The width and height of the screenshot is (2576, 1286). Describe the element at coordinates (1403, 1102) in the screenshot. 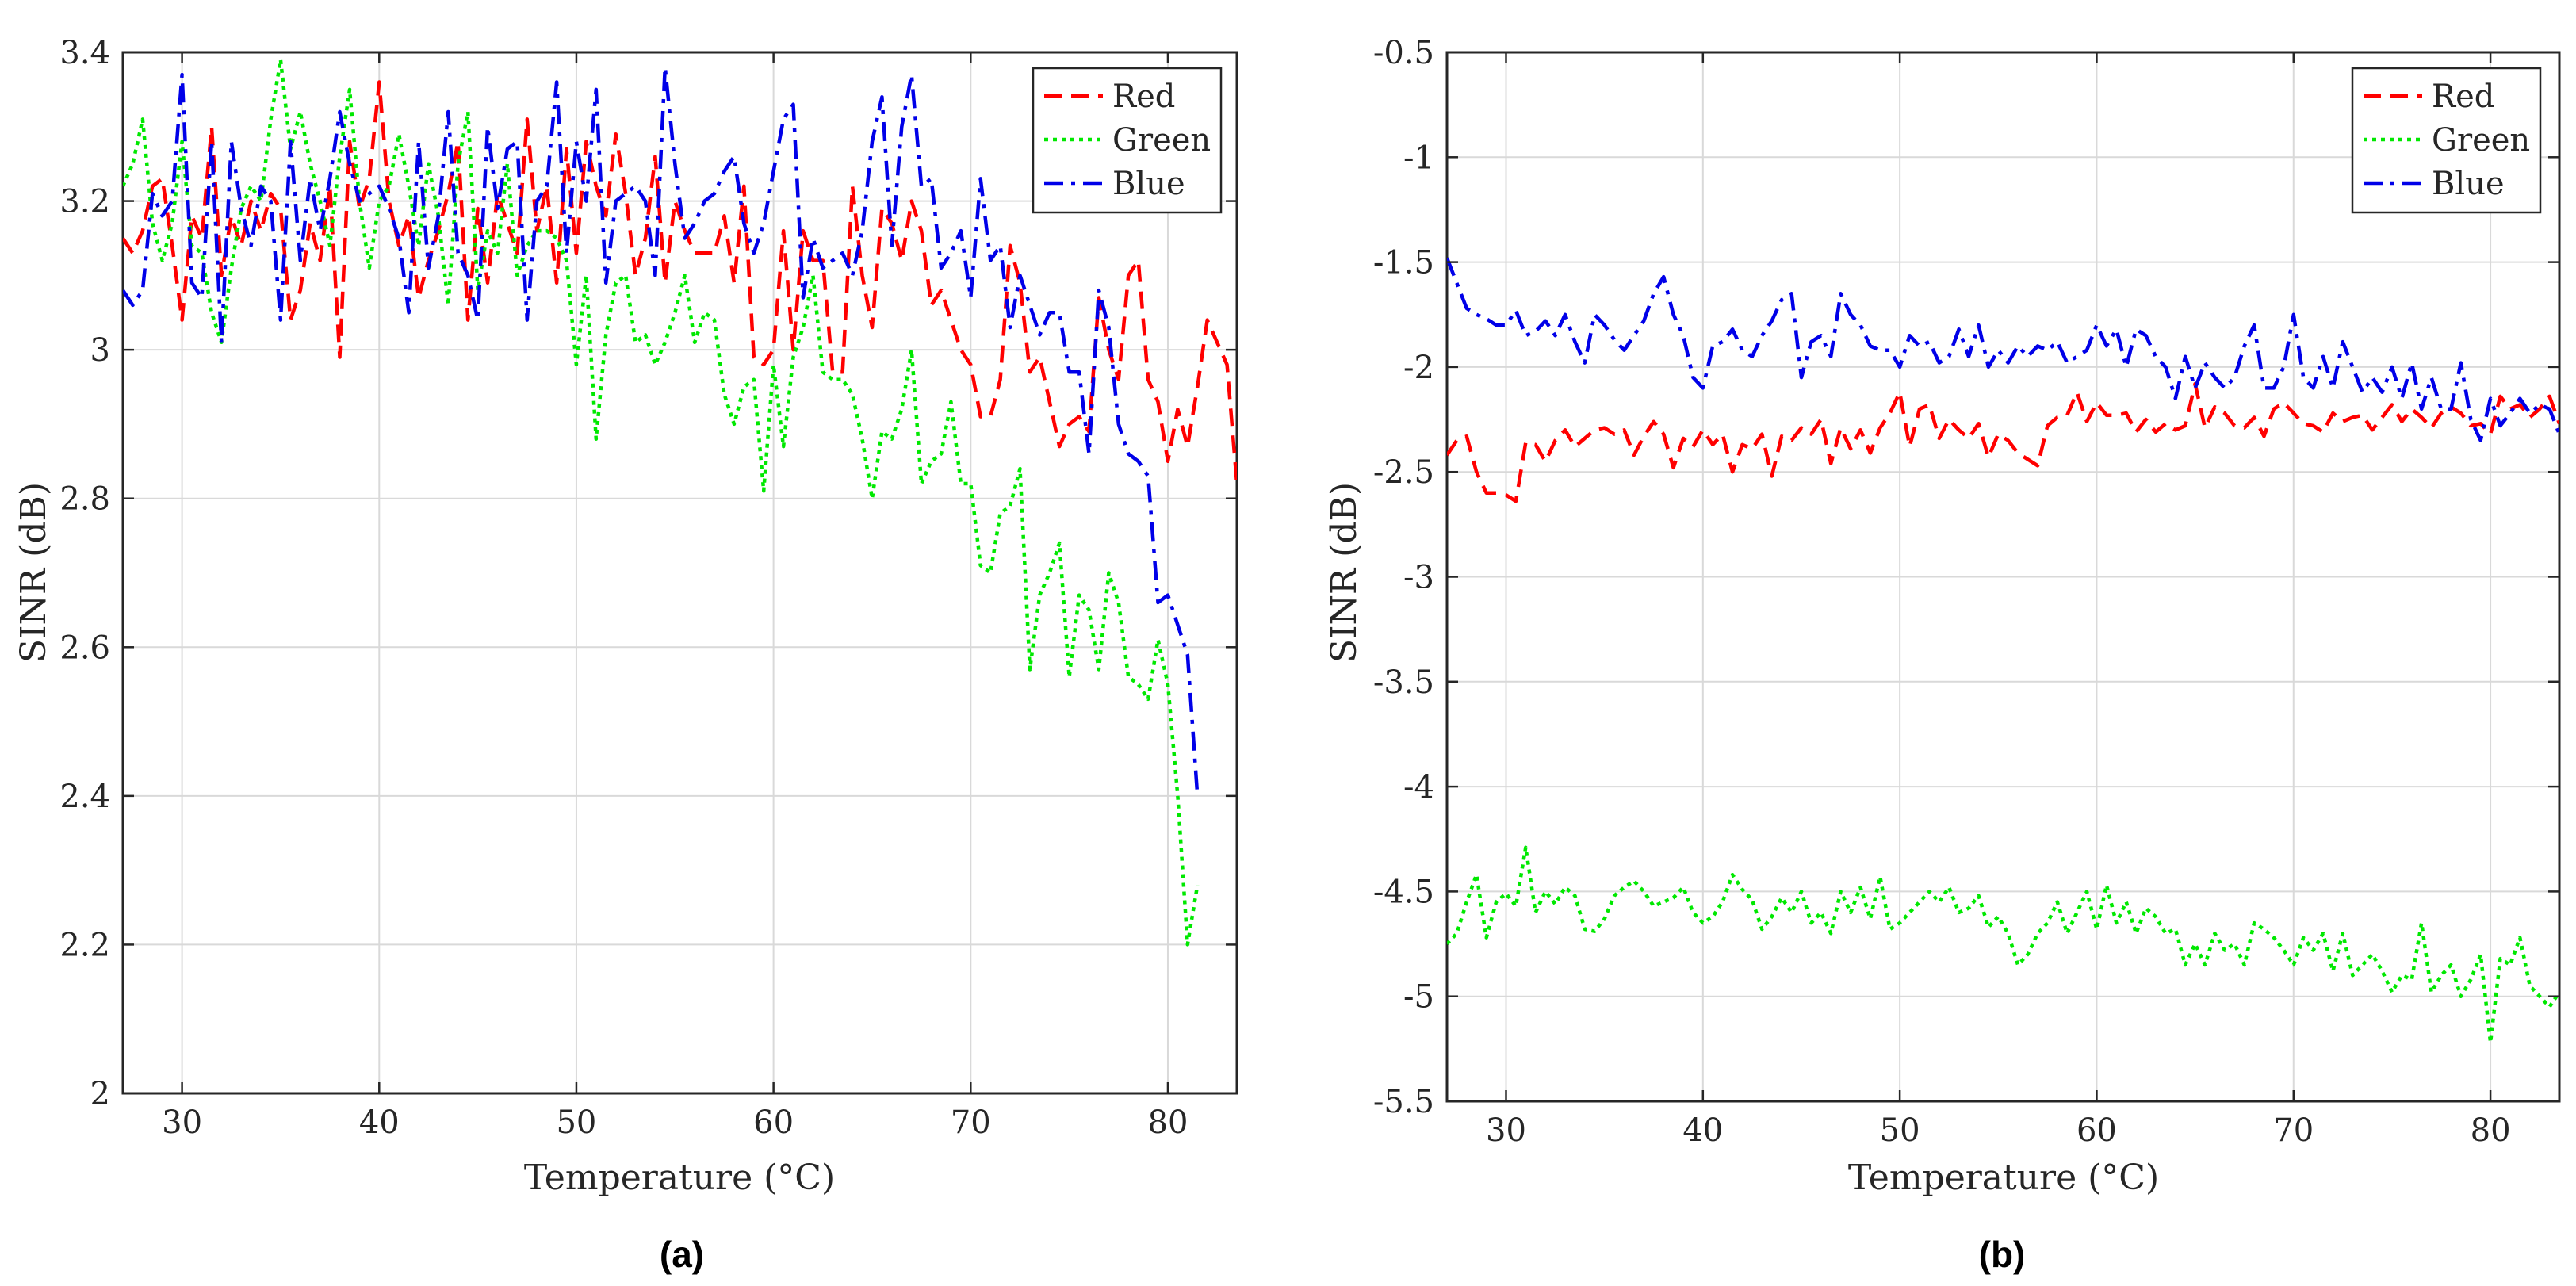

I see `y-tick-label: -5.5` at that location.